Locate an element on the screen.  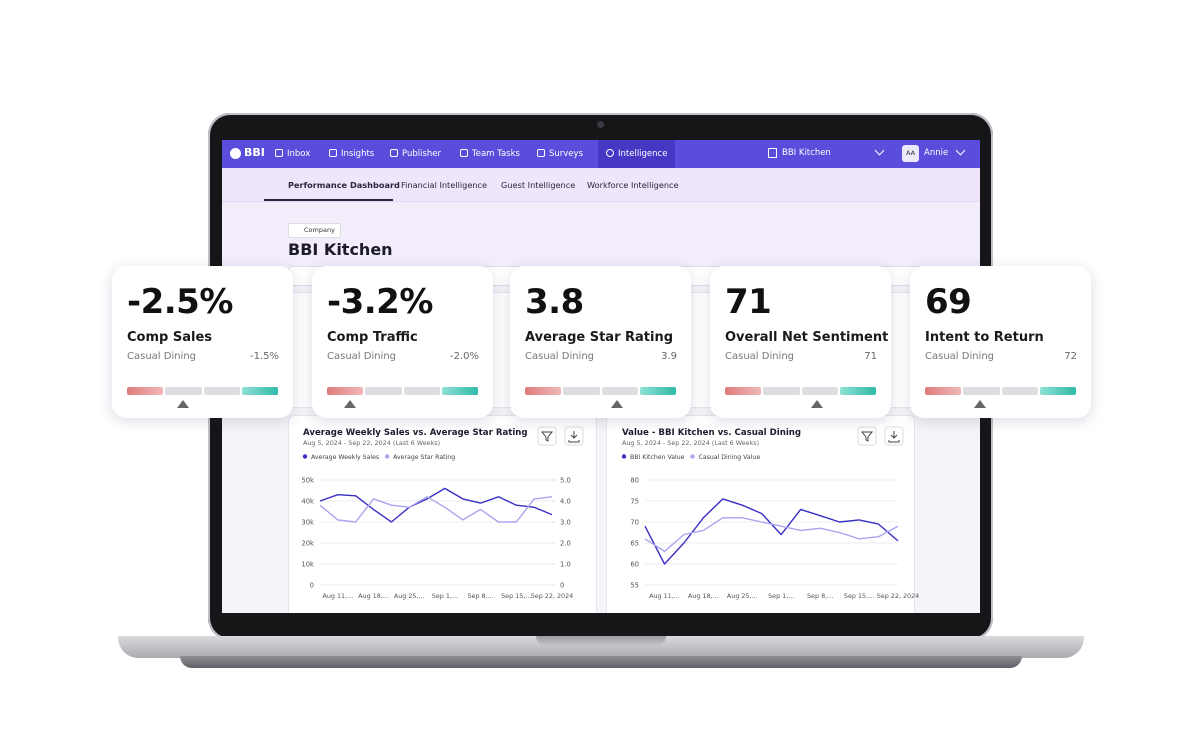
kpi-label: Comp Traffic is located at coordinates (372, 337).